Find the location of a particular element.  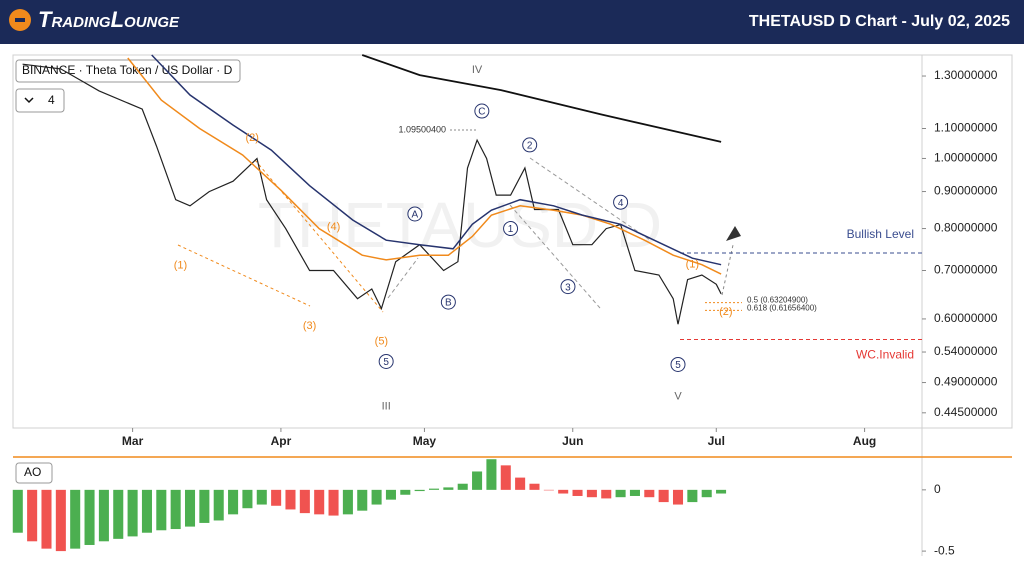

wave-label: (5) is located at coordinates (381, 342).